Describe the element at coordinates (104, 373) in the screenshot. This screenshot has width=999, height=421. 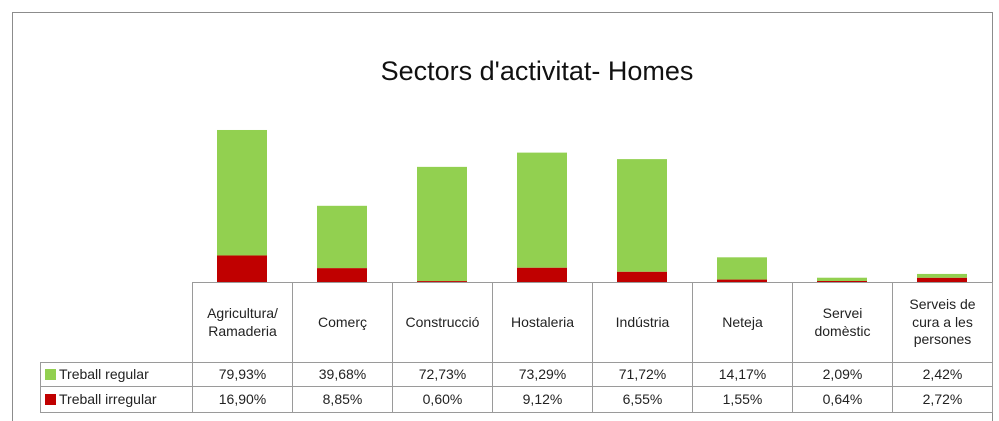
I see `legend-label: Treball regular` at that location.